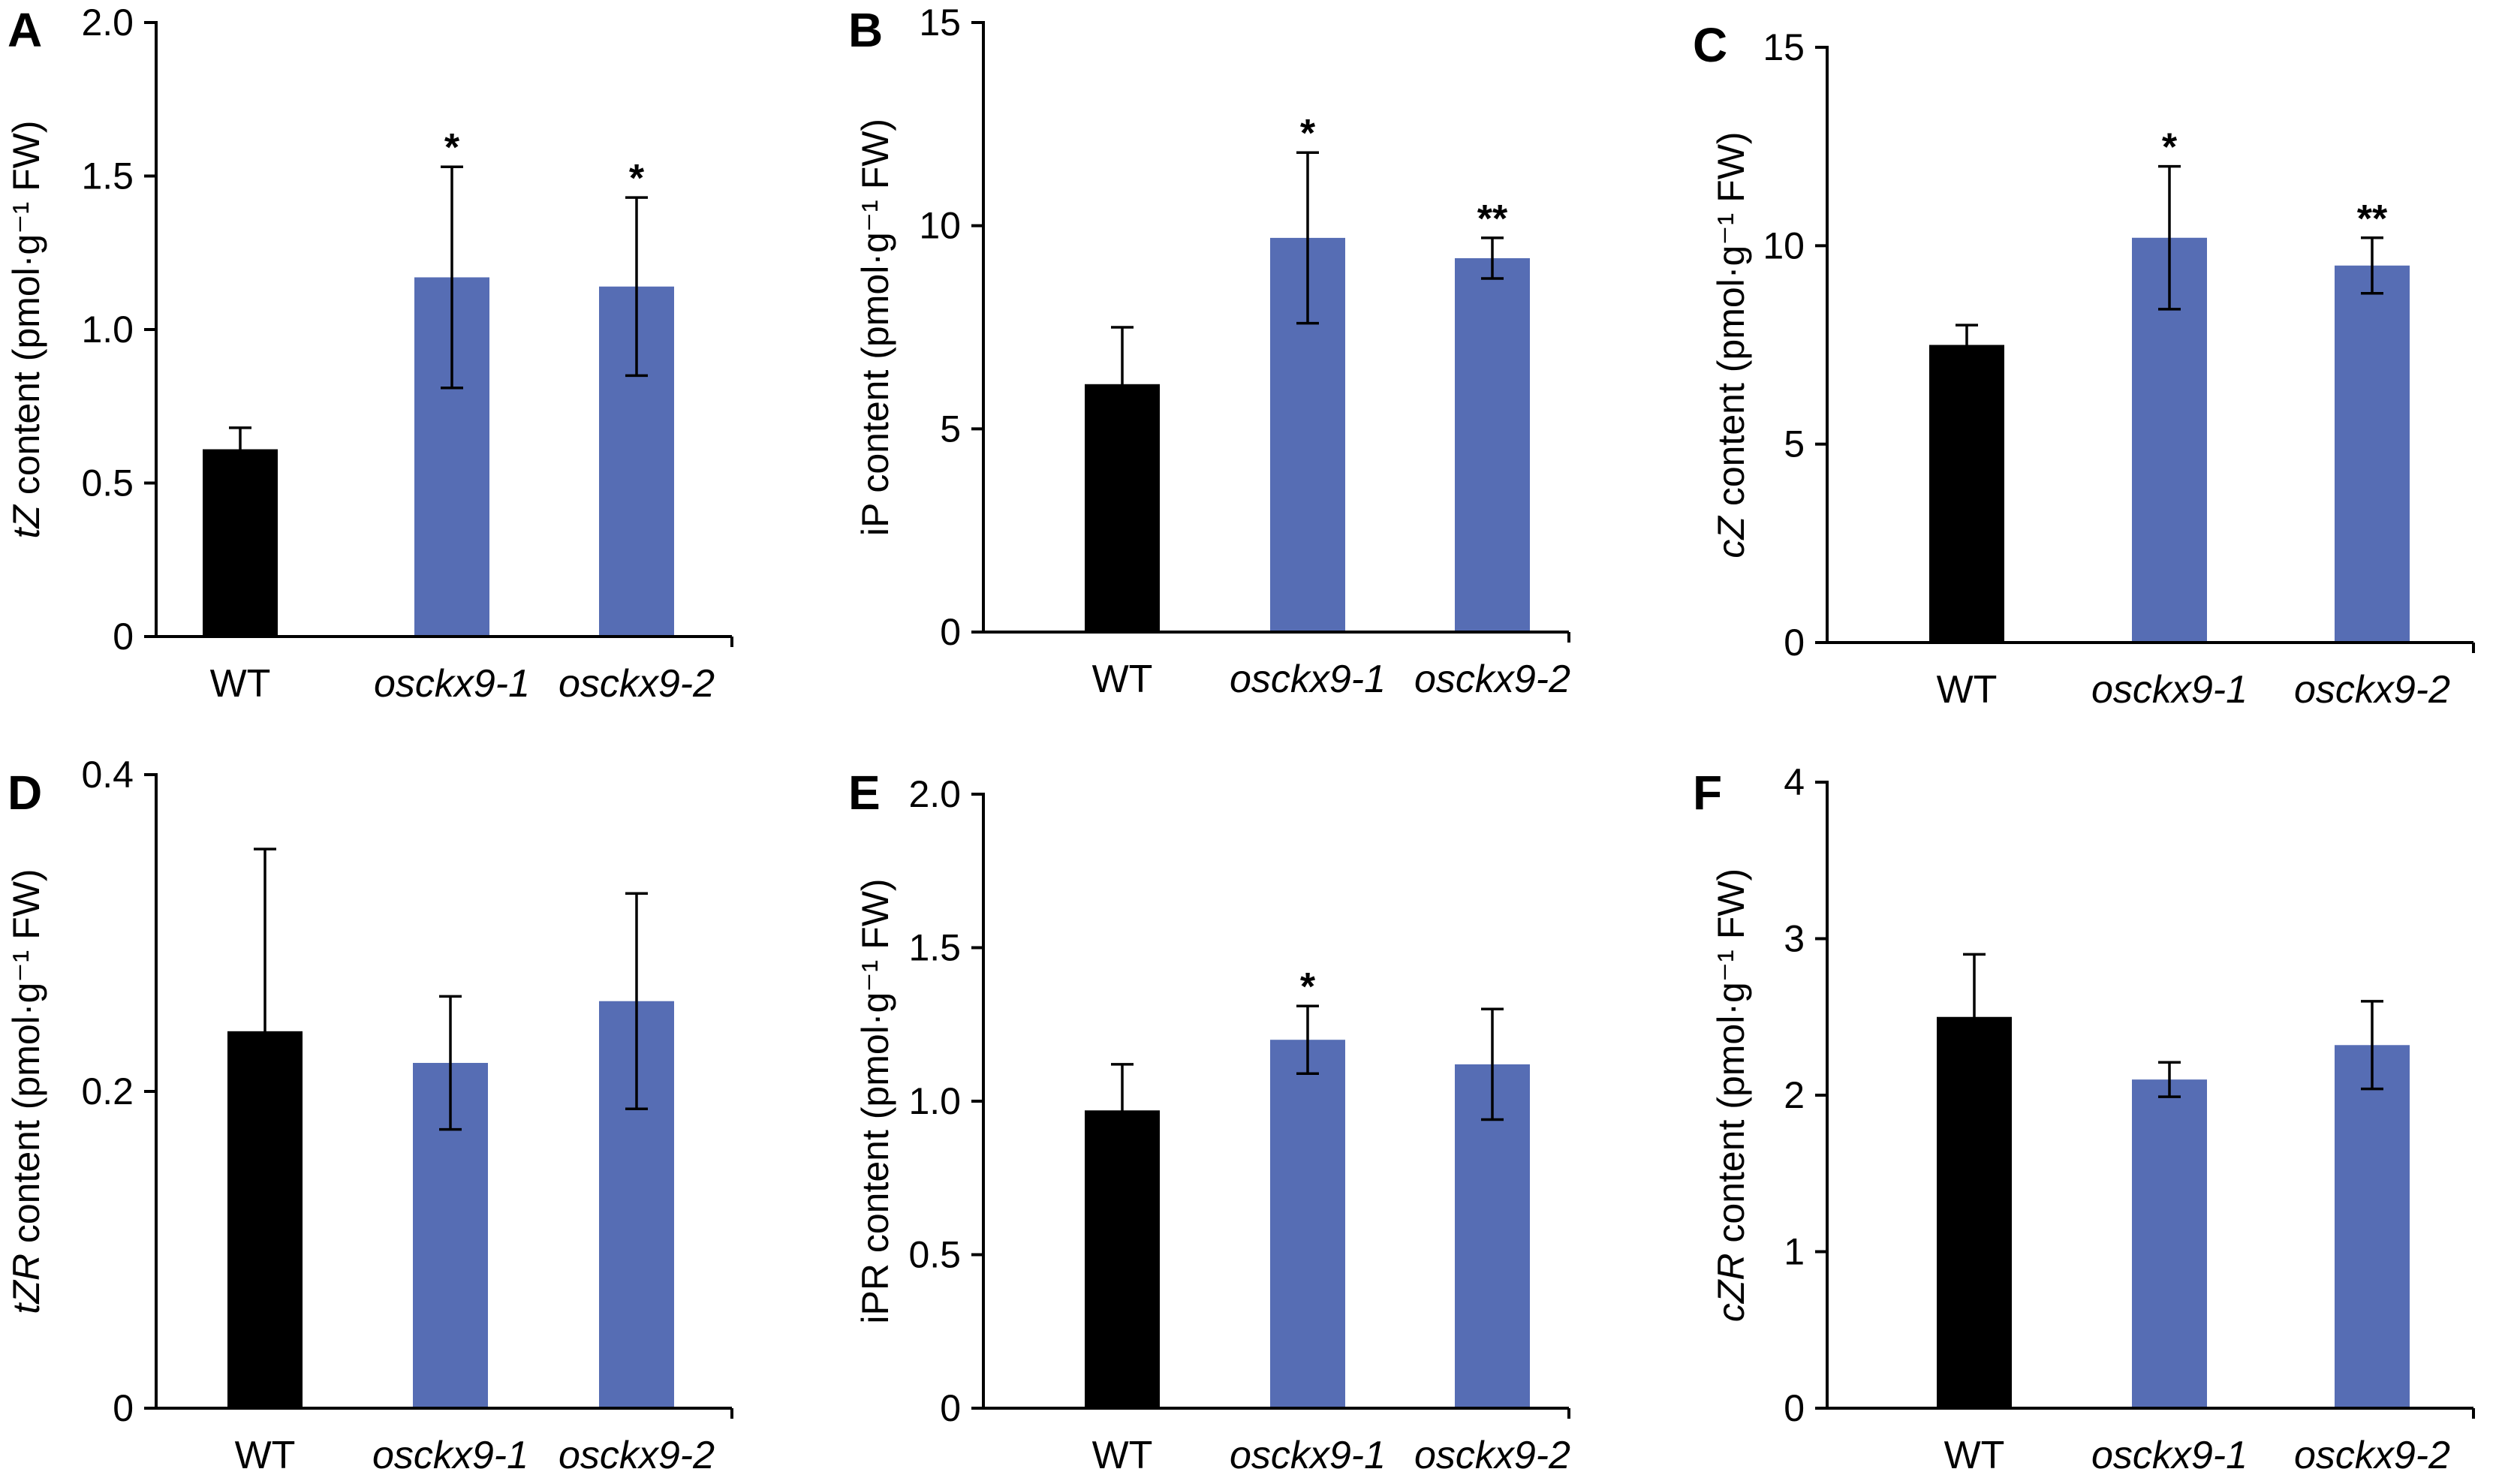  I want to click on y-axis-label-text: iP content (pmol·g⁻¹ FW), so click(875, 327).